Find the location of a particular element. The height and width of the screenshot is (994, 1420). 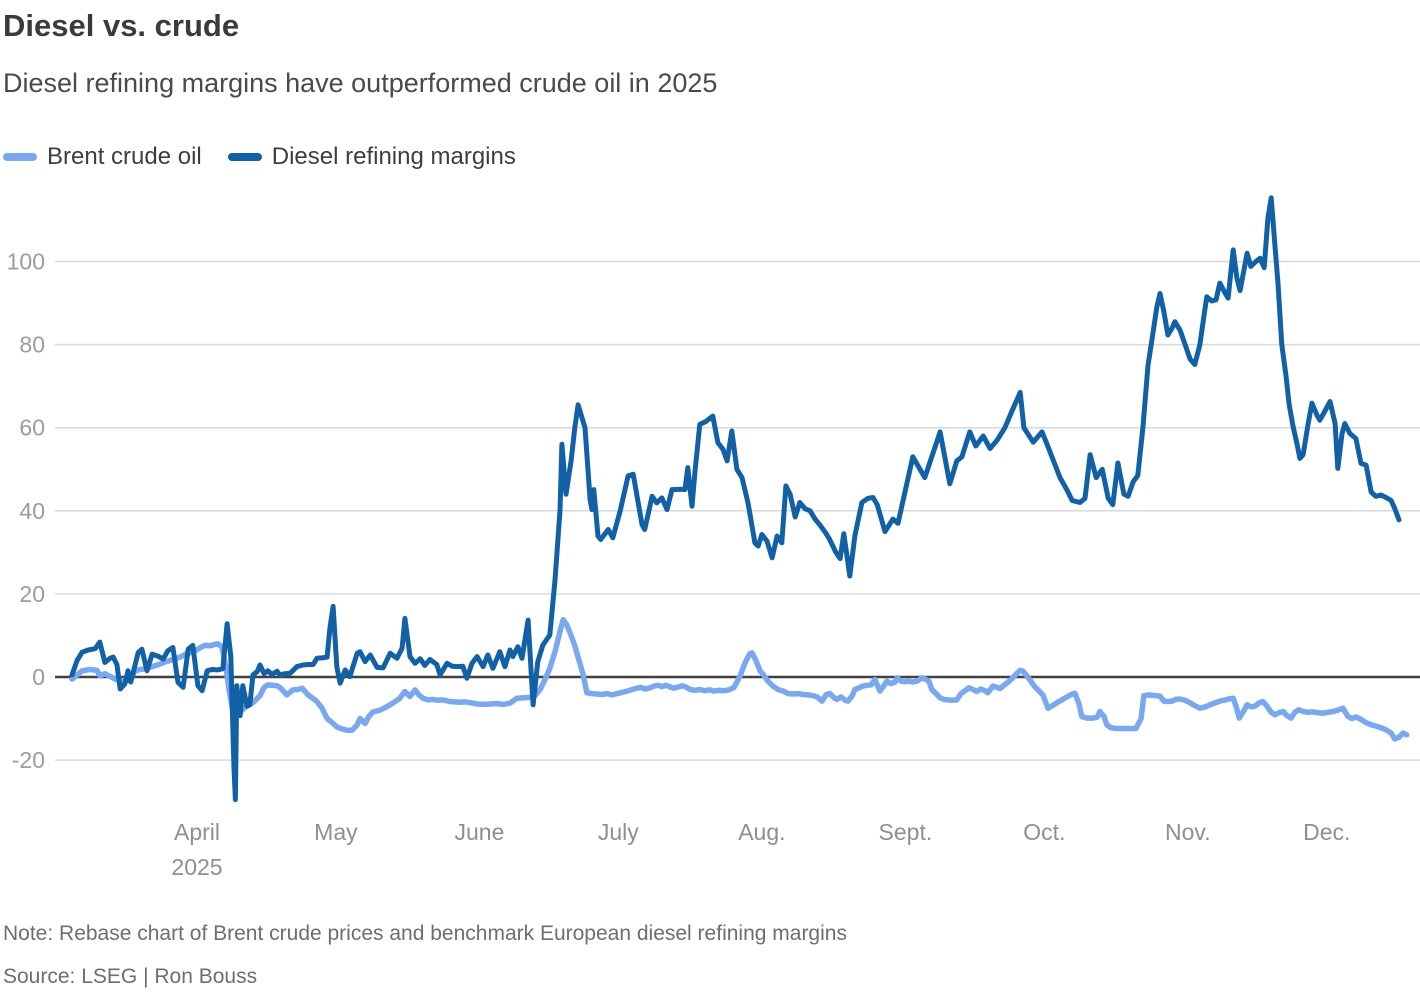

x-axis-year-label: 2025 is located at coordinates (196, 867).